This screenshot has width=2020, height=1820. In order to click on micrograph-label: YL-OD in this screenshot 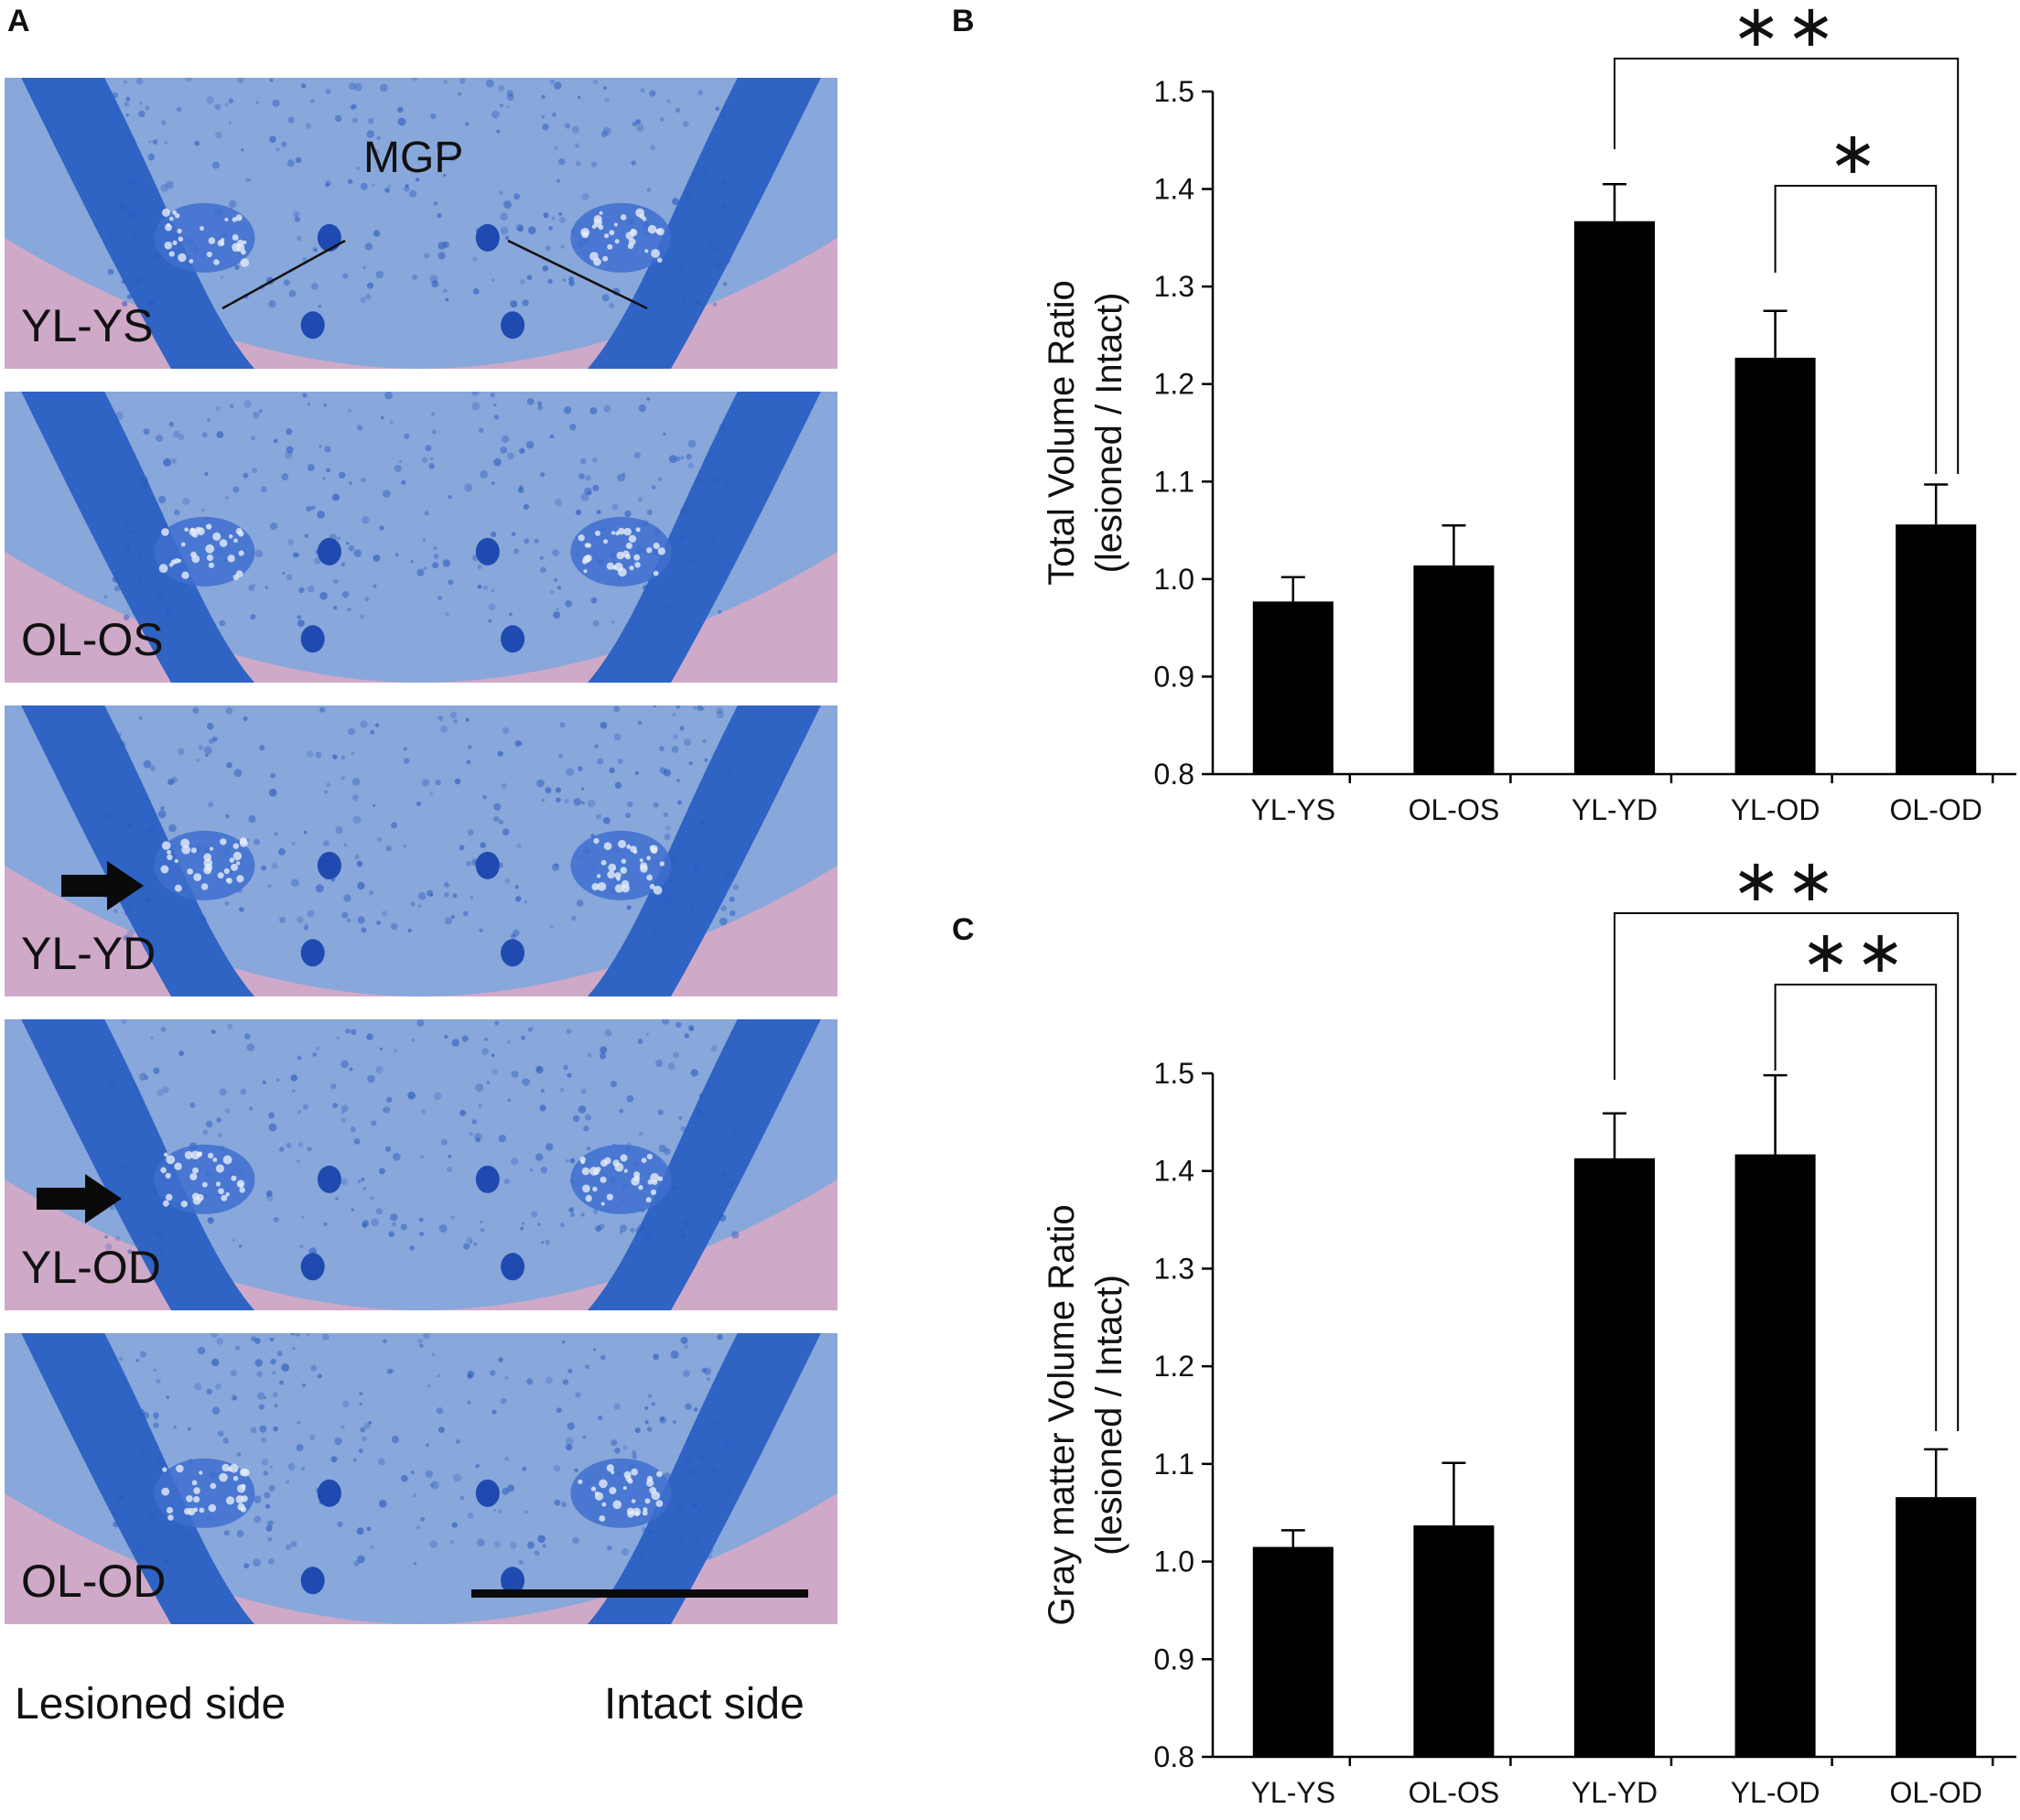, I will do `click(91, 1267)`.